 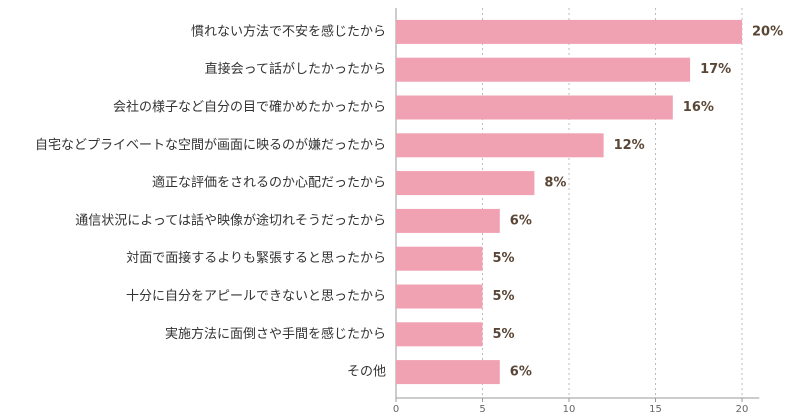 I want to click on category-label: 通信状況によっては話や映像が途切れそうだったから, so click(x=230, y=220).